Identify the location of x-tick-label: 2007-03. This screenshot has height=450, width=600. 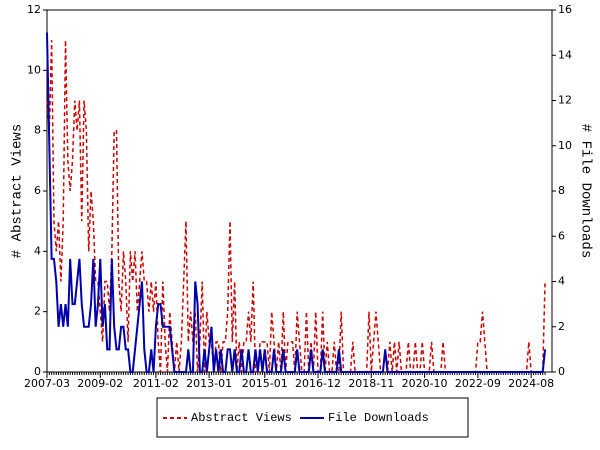
(47, 383).